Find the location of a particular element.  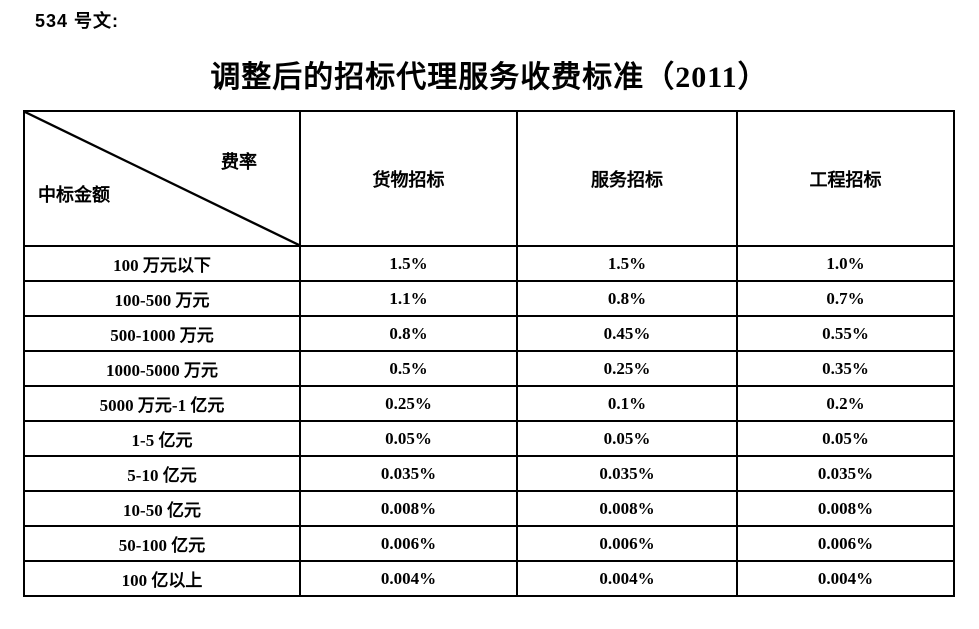

table-row: 5-10 亿元 0.035% 0.035% 0.035% is located at coordinates (489, 473).